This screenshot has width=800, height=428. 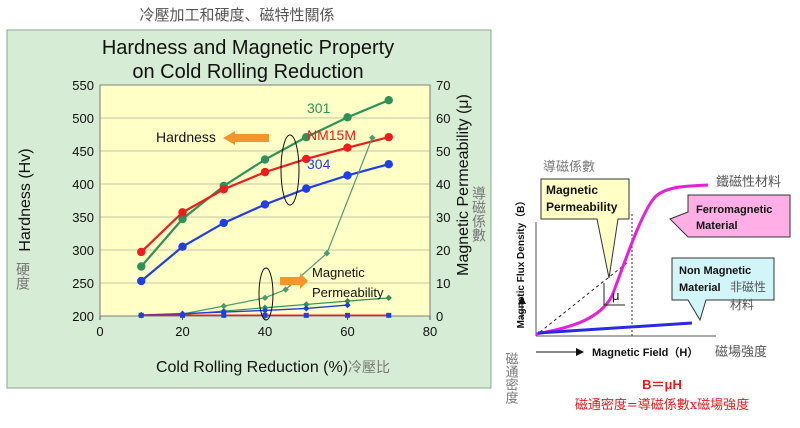 What do you see at coordinates (246, 138) in the screenshot?
I see `hardness-arrow-icon` at bounding box center [246, 138].